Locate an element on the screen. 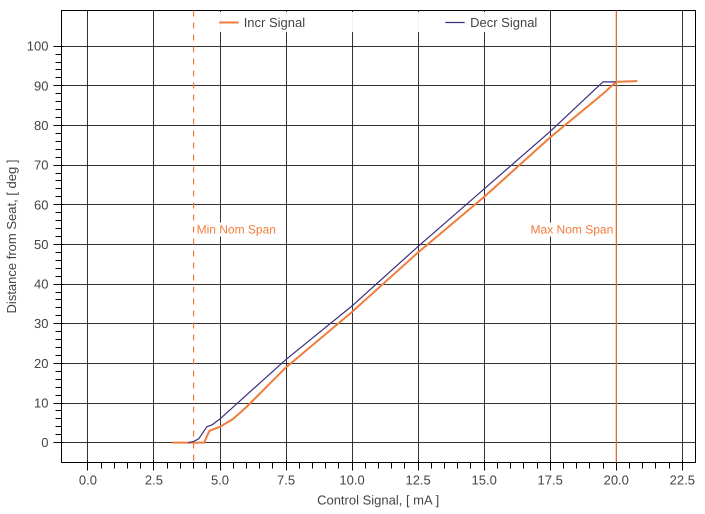 This screenshot has height=514, width=705. legend-label: Decr Signal is located at coordinates (504, 22).